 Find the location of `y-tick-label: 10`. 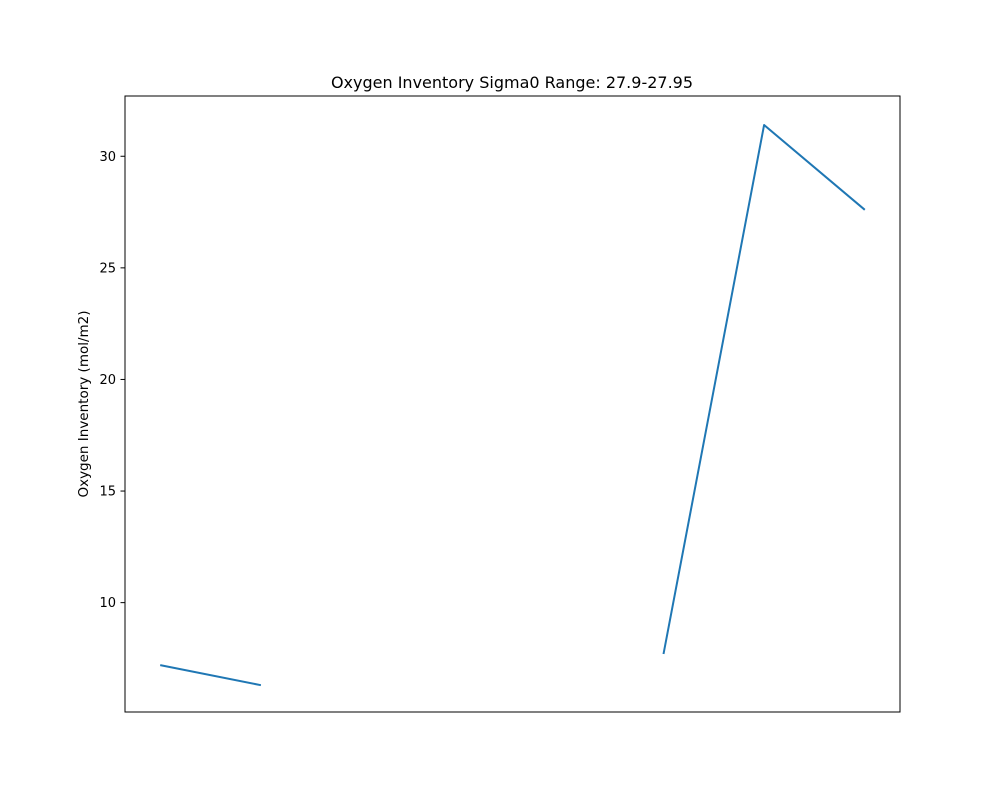

y-tick-label: 10 is located at coordinates (107, 603).